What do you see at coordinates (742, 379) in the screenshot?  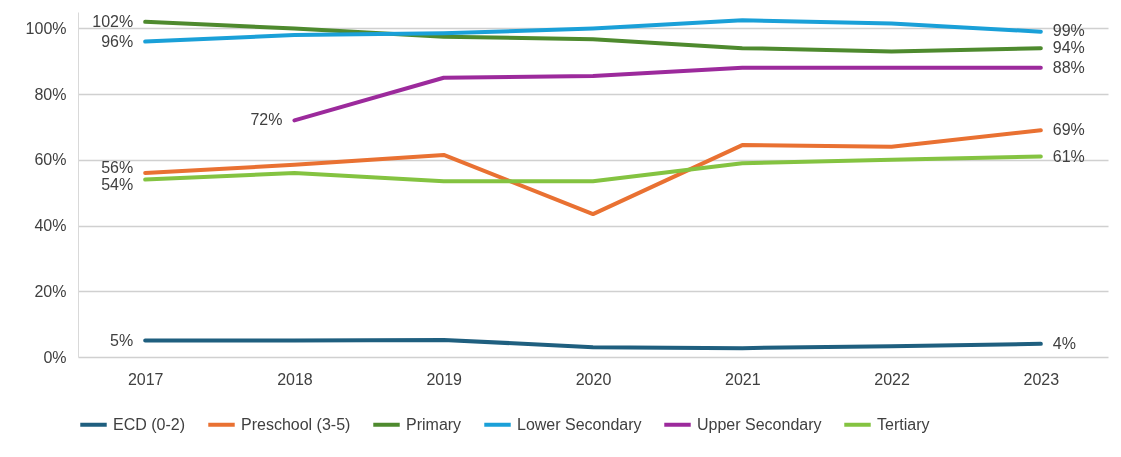 I see `x-tick-label: 2021` at bounding box center [742, 379].